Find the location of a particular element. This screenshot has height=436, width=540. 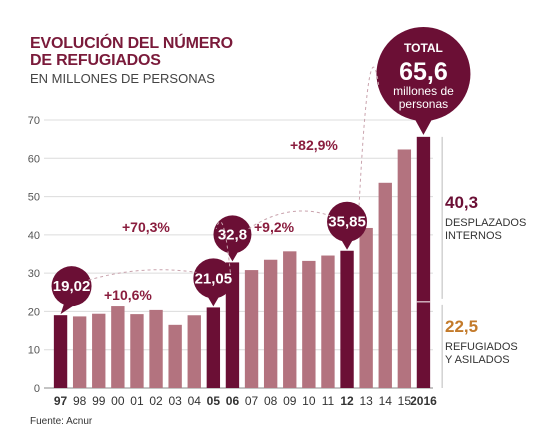

x-tick-label: 11 is located at coordinates (328, 401).